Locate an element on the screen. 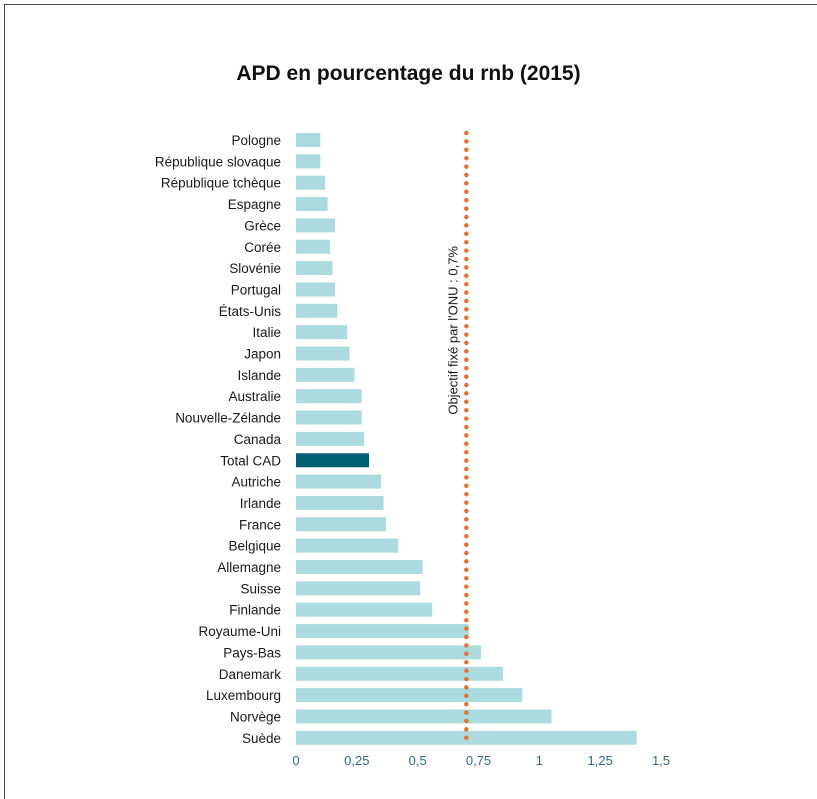 Image resolution: width=817 pixels, height=799 pixels. bar-coree is located at coordinates (313, 246).